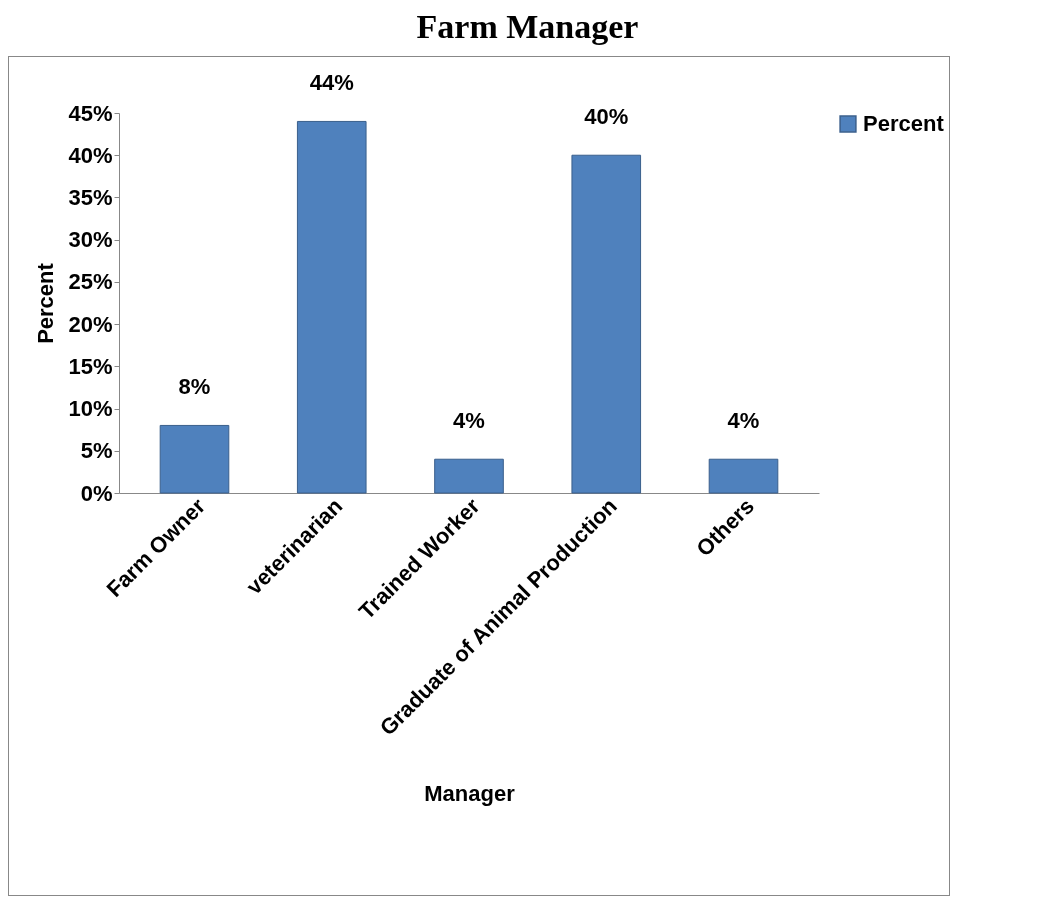 This screenshot has width=1055, height=914. I want to click on y-axis-title: Percent, so click(46, 303).